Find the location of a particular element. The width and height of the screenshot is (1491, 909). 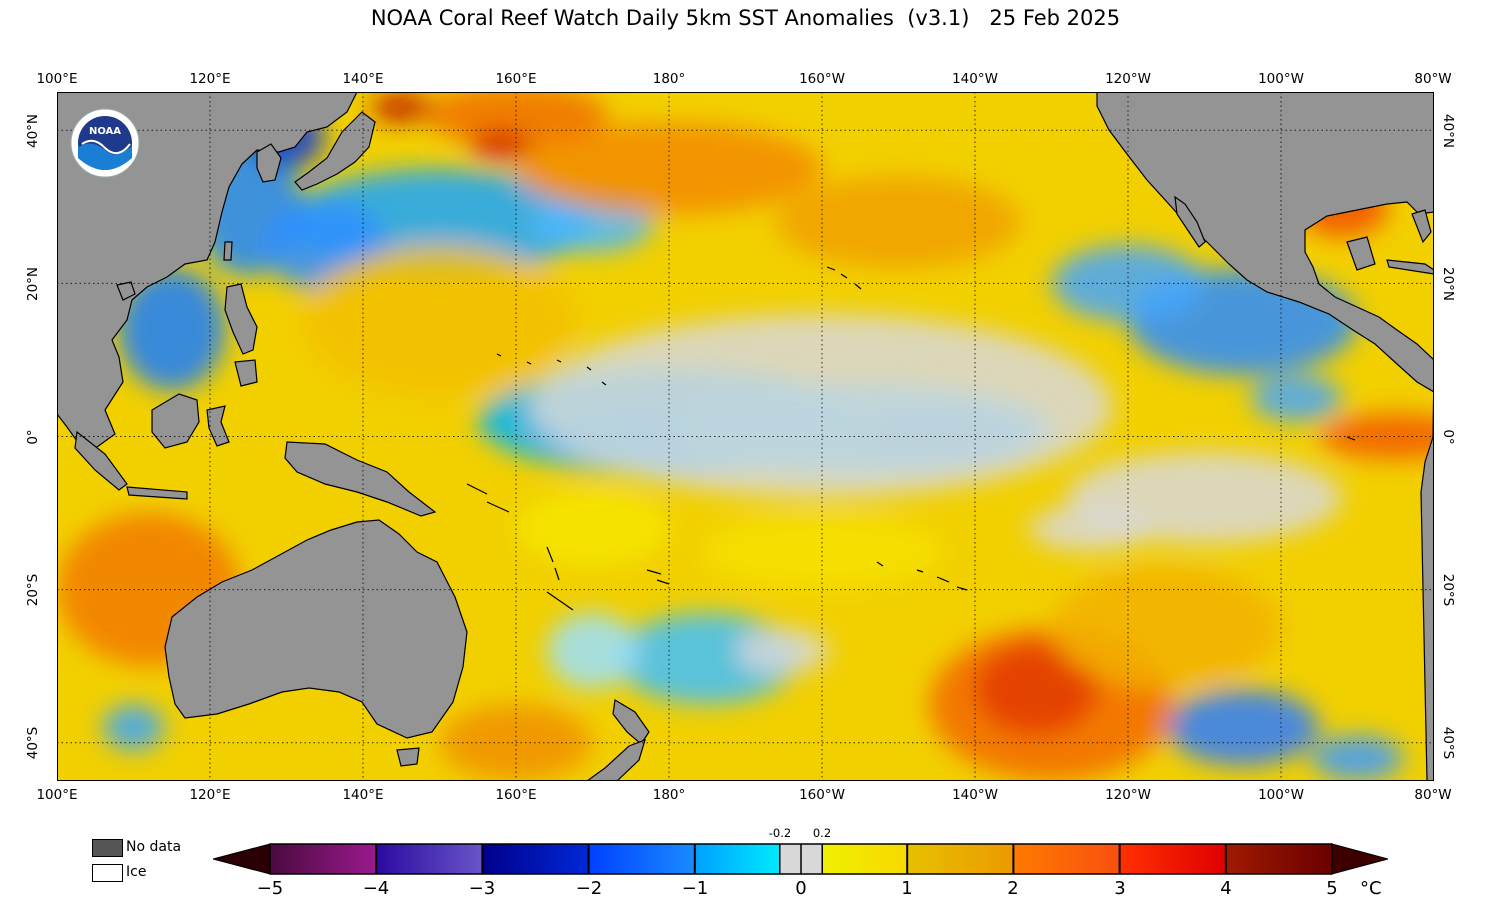

colorbar-over-arrow is located at coordinates (1359, 859).